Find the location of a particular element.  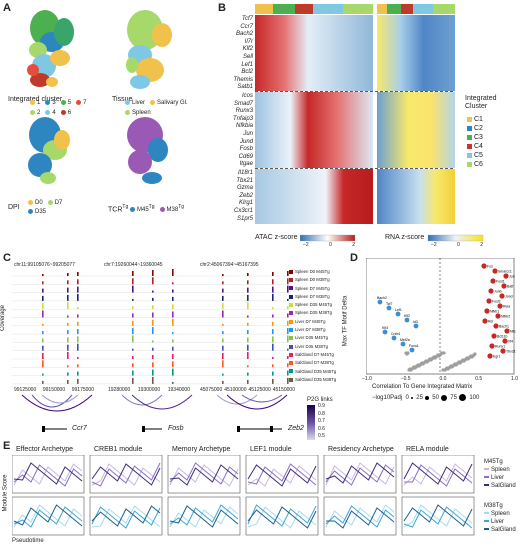

motif-label-red: Nfkb2 is located at coordinates (505, 317).